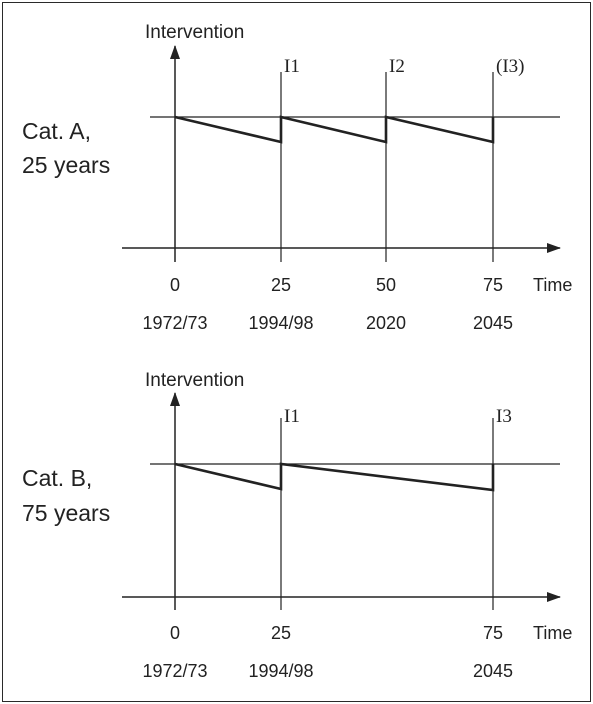 The height and width of the screenshot is (704, 593). What do you see at coordinates (56, 131) in the screenshot?
I see `category-label-line1: Cat. A,` at bounding box center [56, 131].